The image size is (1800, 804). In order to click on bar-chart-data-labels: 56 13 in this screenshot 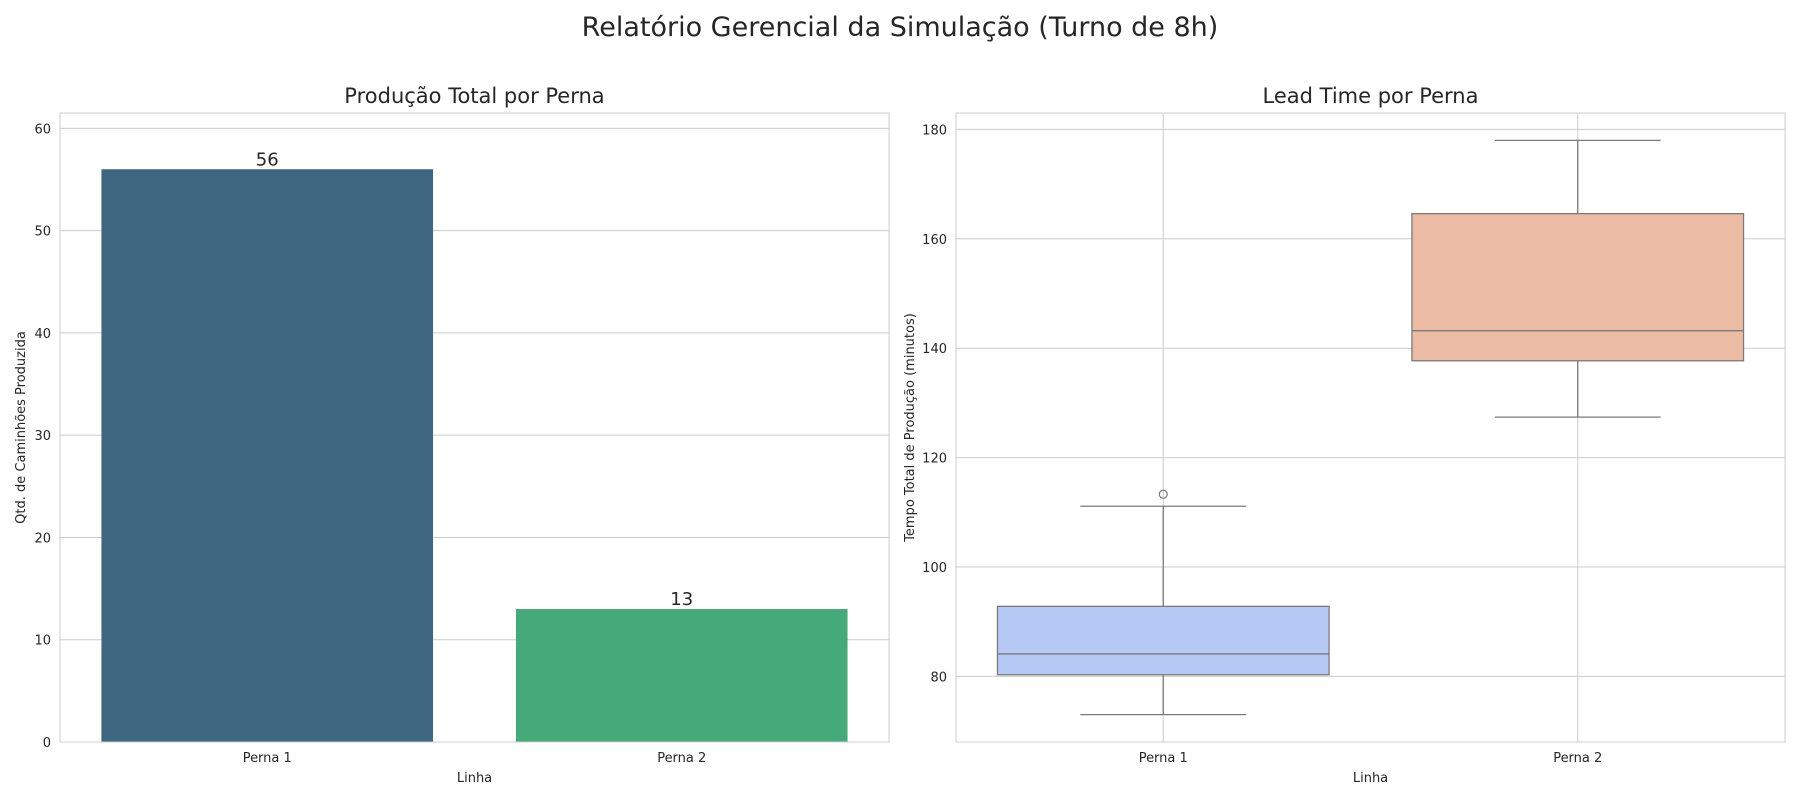, I will do `click(474, 379)`.